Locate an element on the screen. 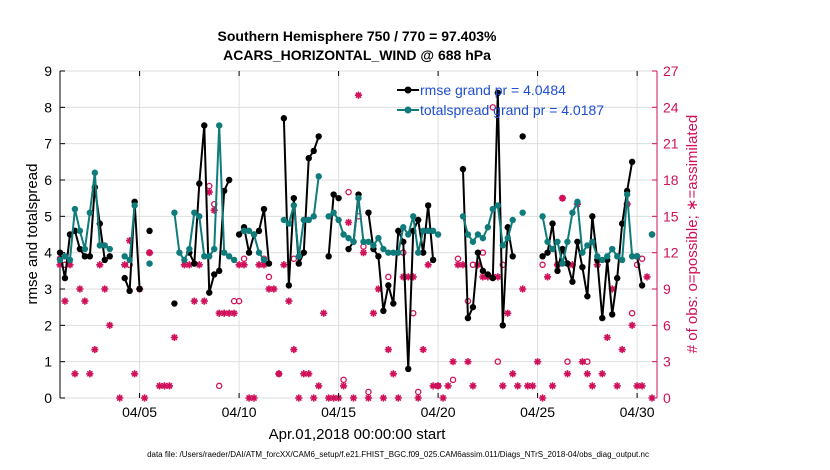 Image resolution: width=830 pixels, height=470 pixels. legend-rmse-label: rmse grand pr = 4.0484 is located at coordinates (493, 90).